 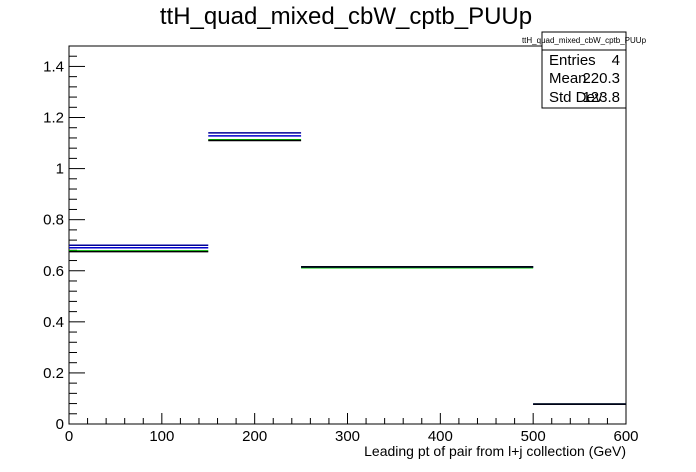 I want to click on stats-entries-value: 4, so click(x=616, y=60).